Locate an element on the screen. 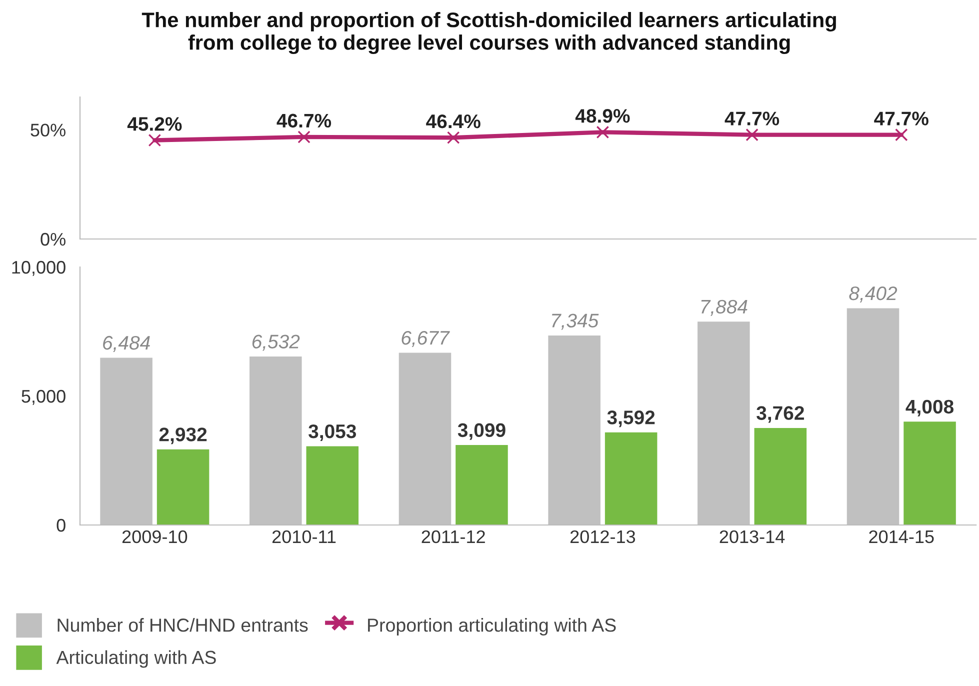  data-label: 6,532 is located at coordinates (276, 342).